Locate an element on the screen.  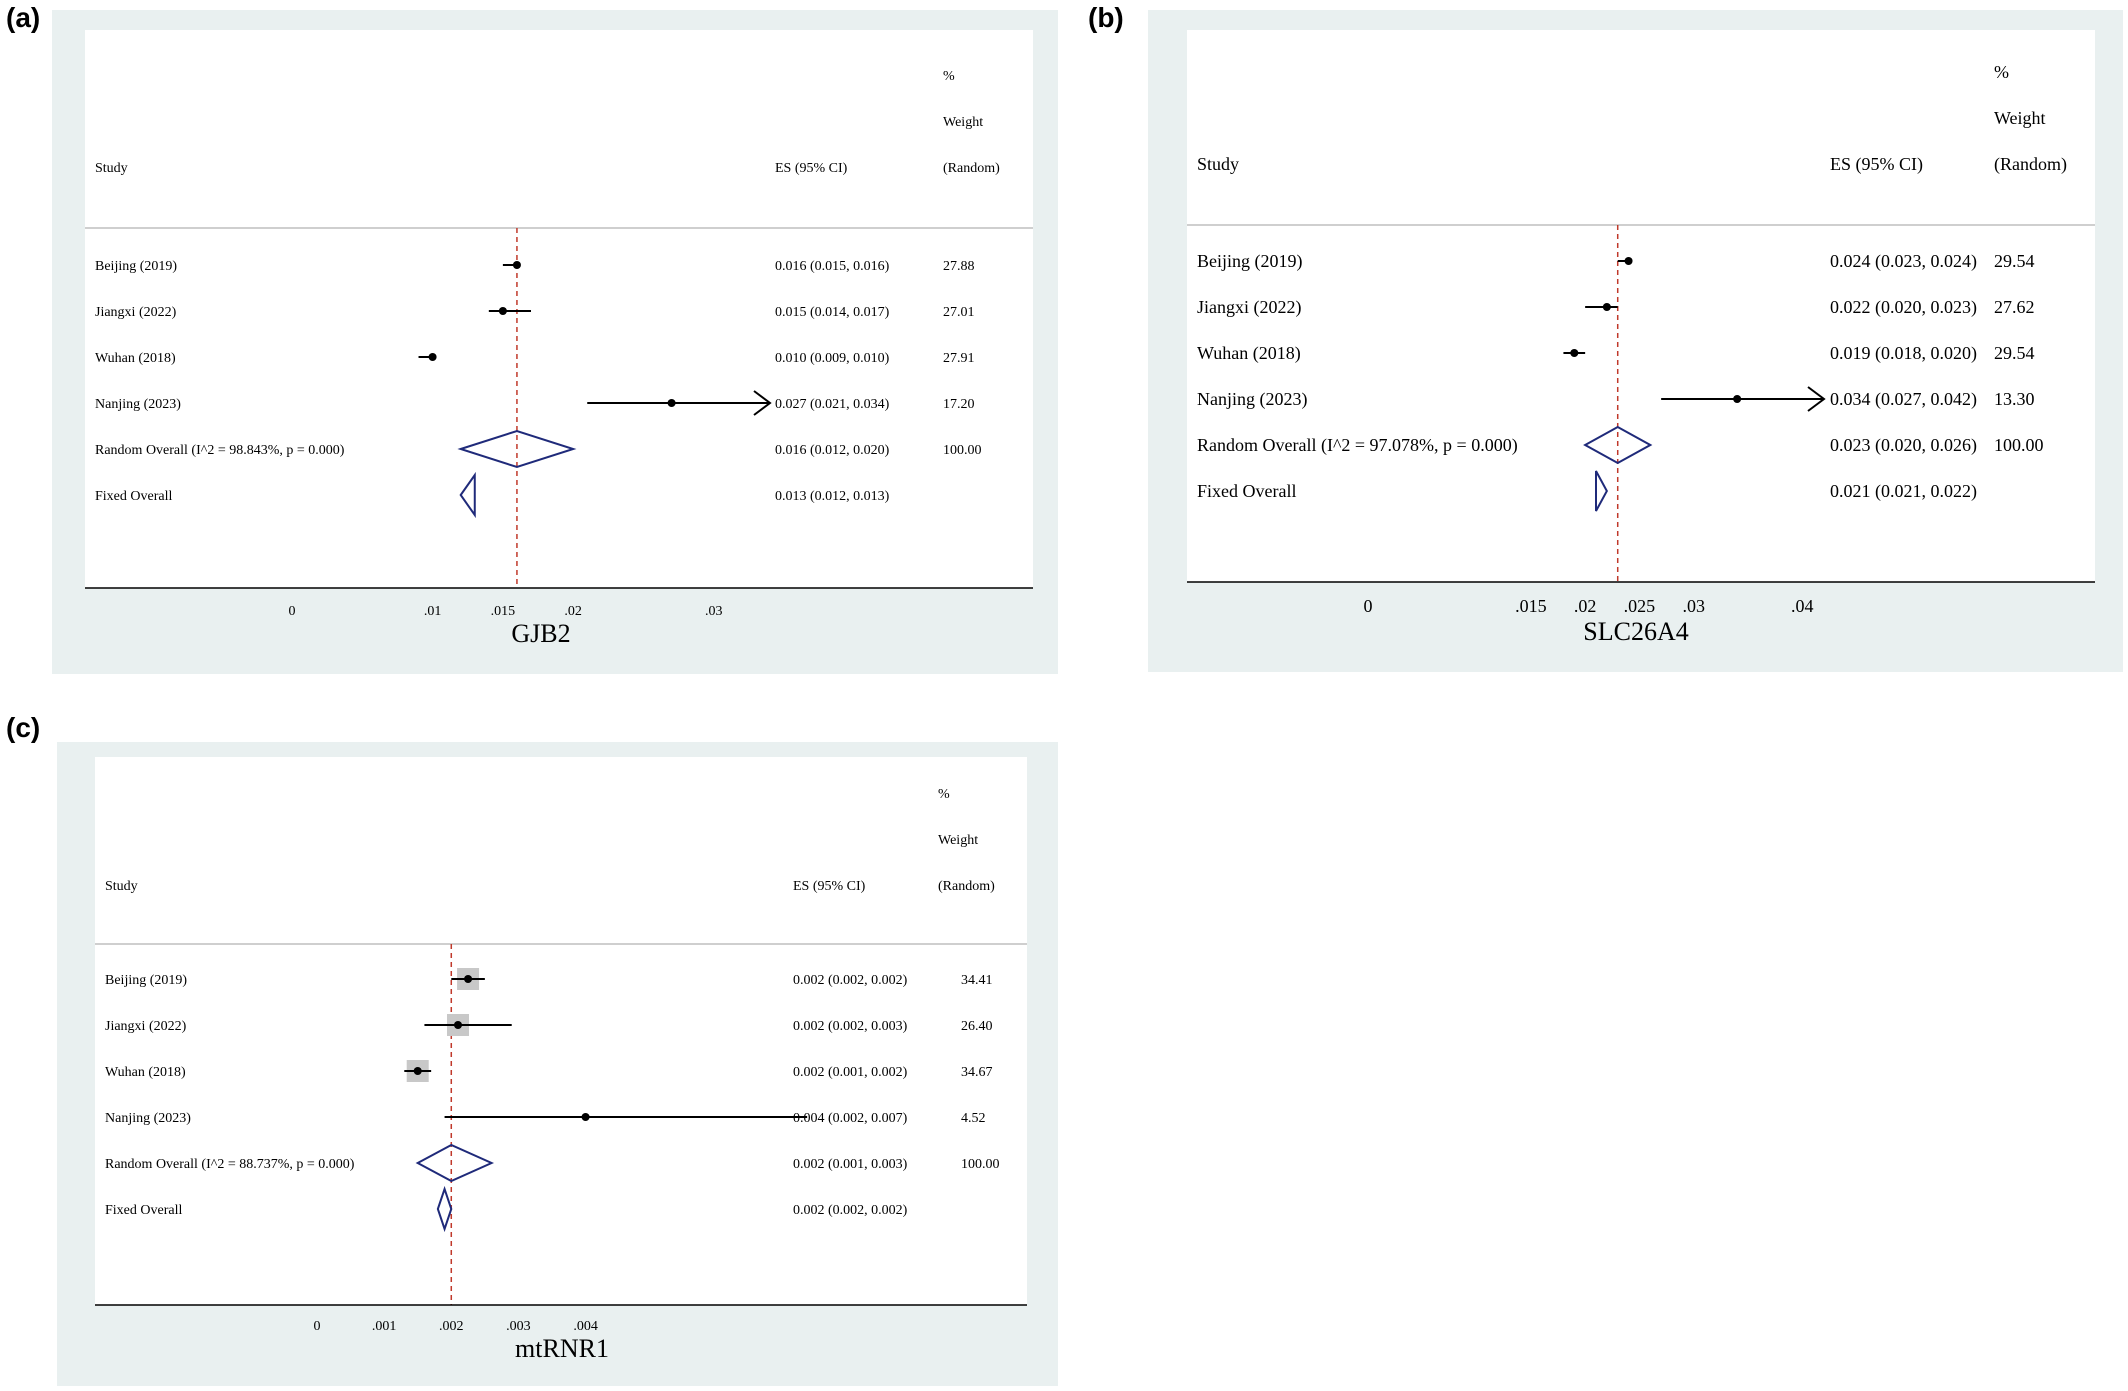
x-tick-label: .001 is located at coordinates (384, 1326).